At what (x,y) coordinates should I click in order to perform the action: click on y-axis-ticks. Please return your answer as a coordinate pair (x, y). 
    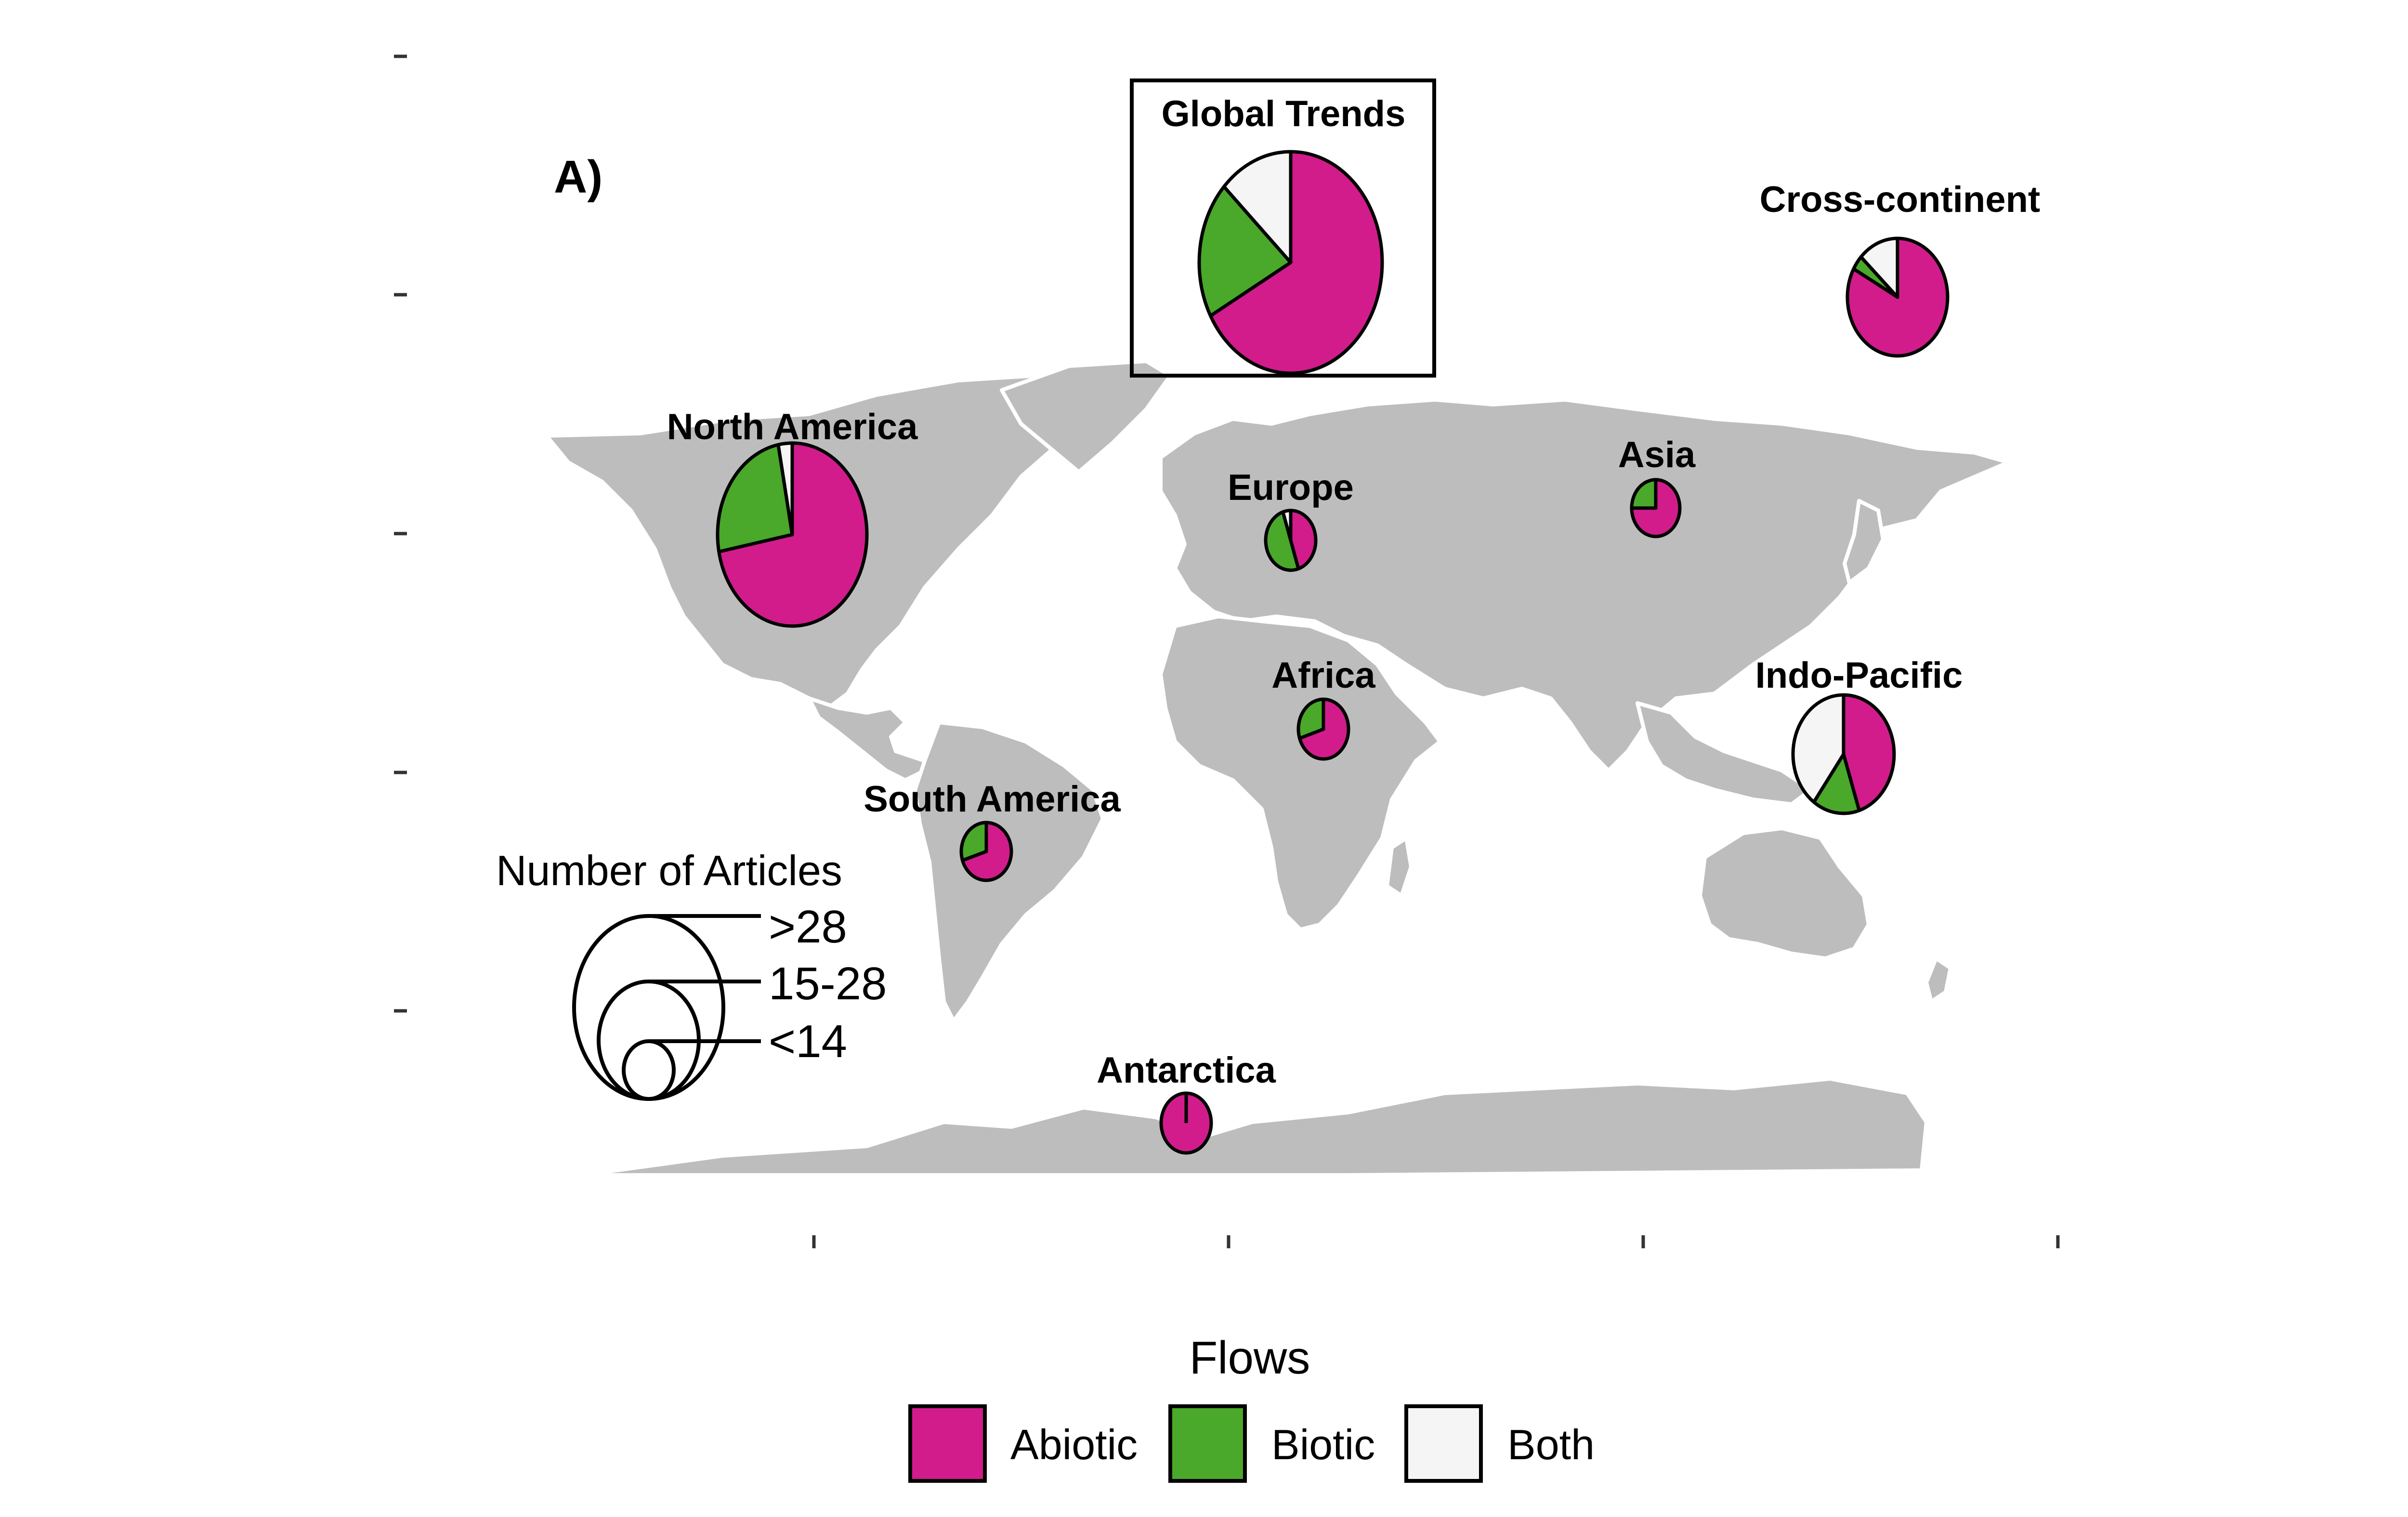
    Looking at the image, I should click on (400, 533).